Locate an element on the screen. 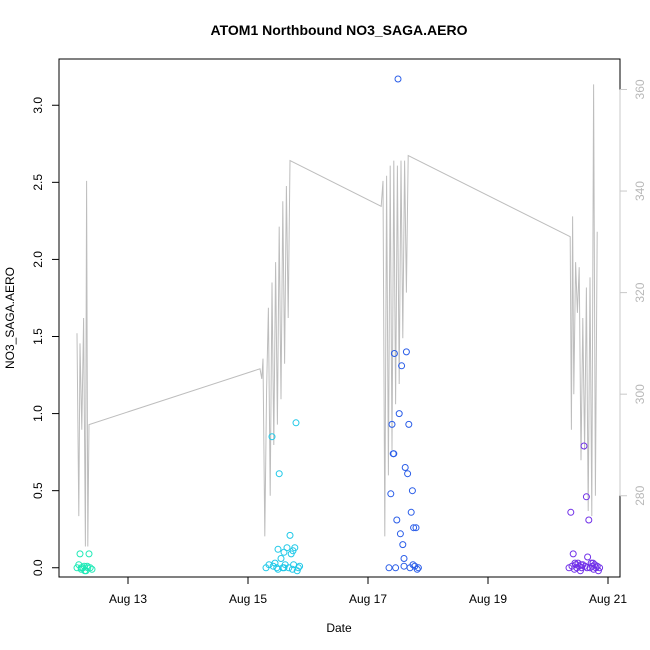 The height and width of the screenshot is (650, 650). x-tick-label: Aug 13 is located at coordinates (128, 599).